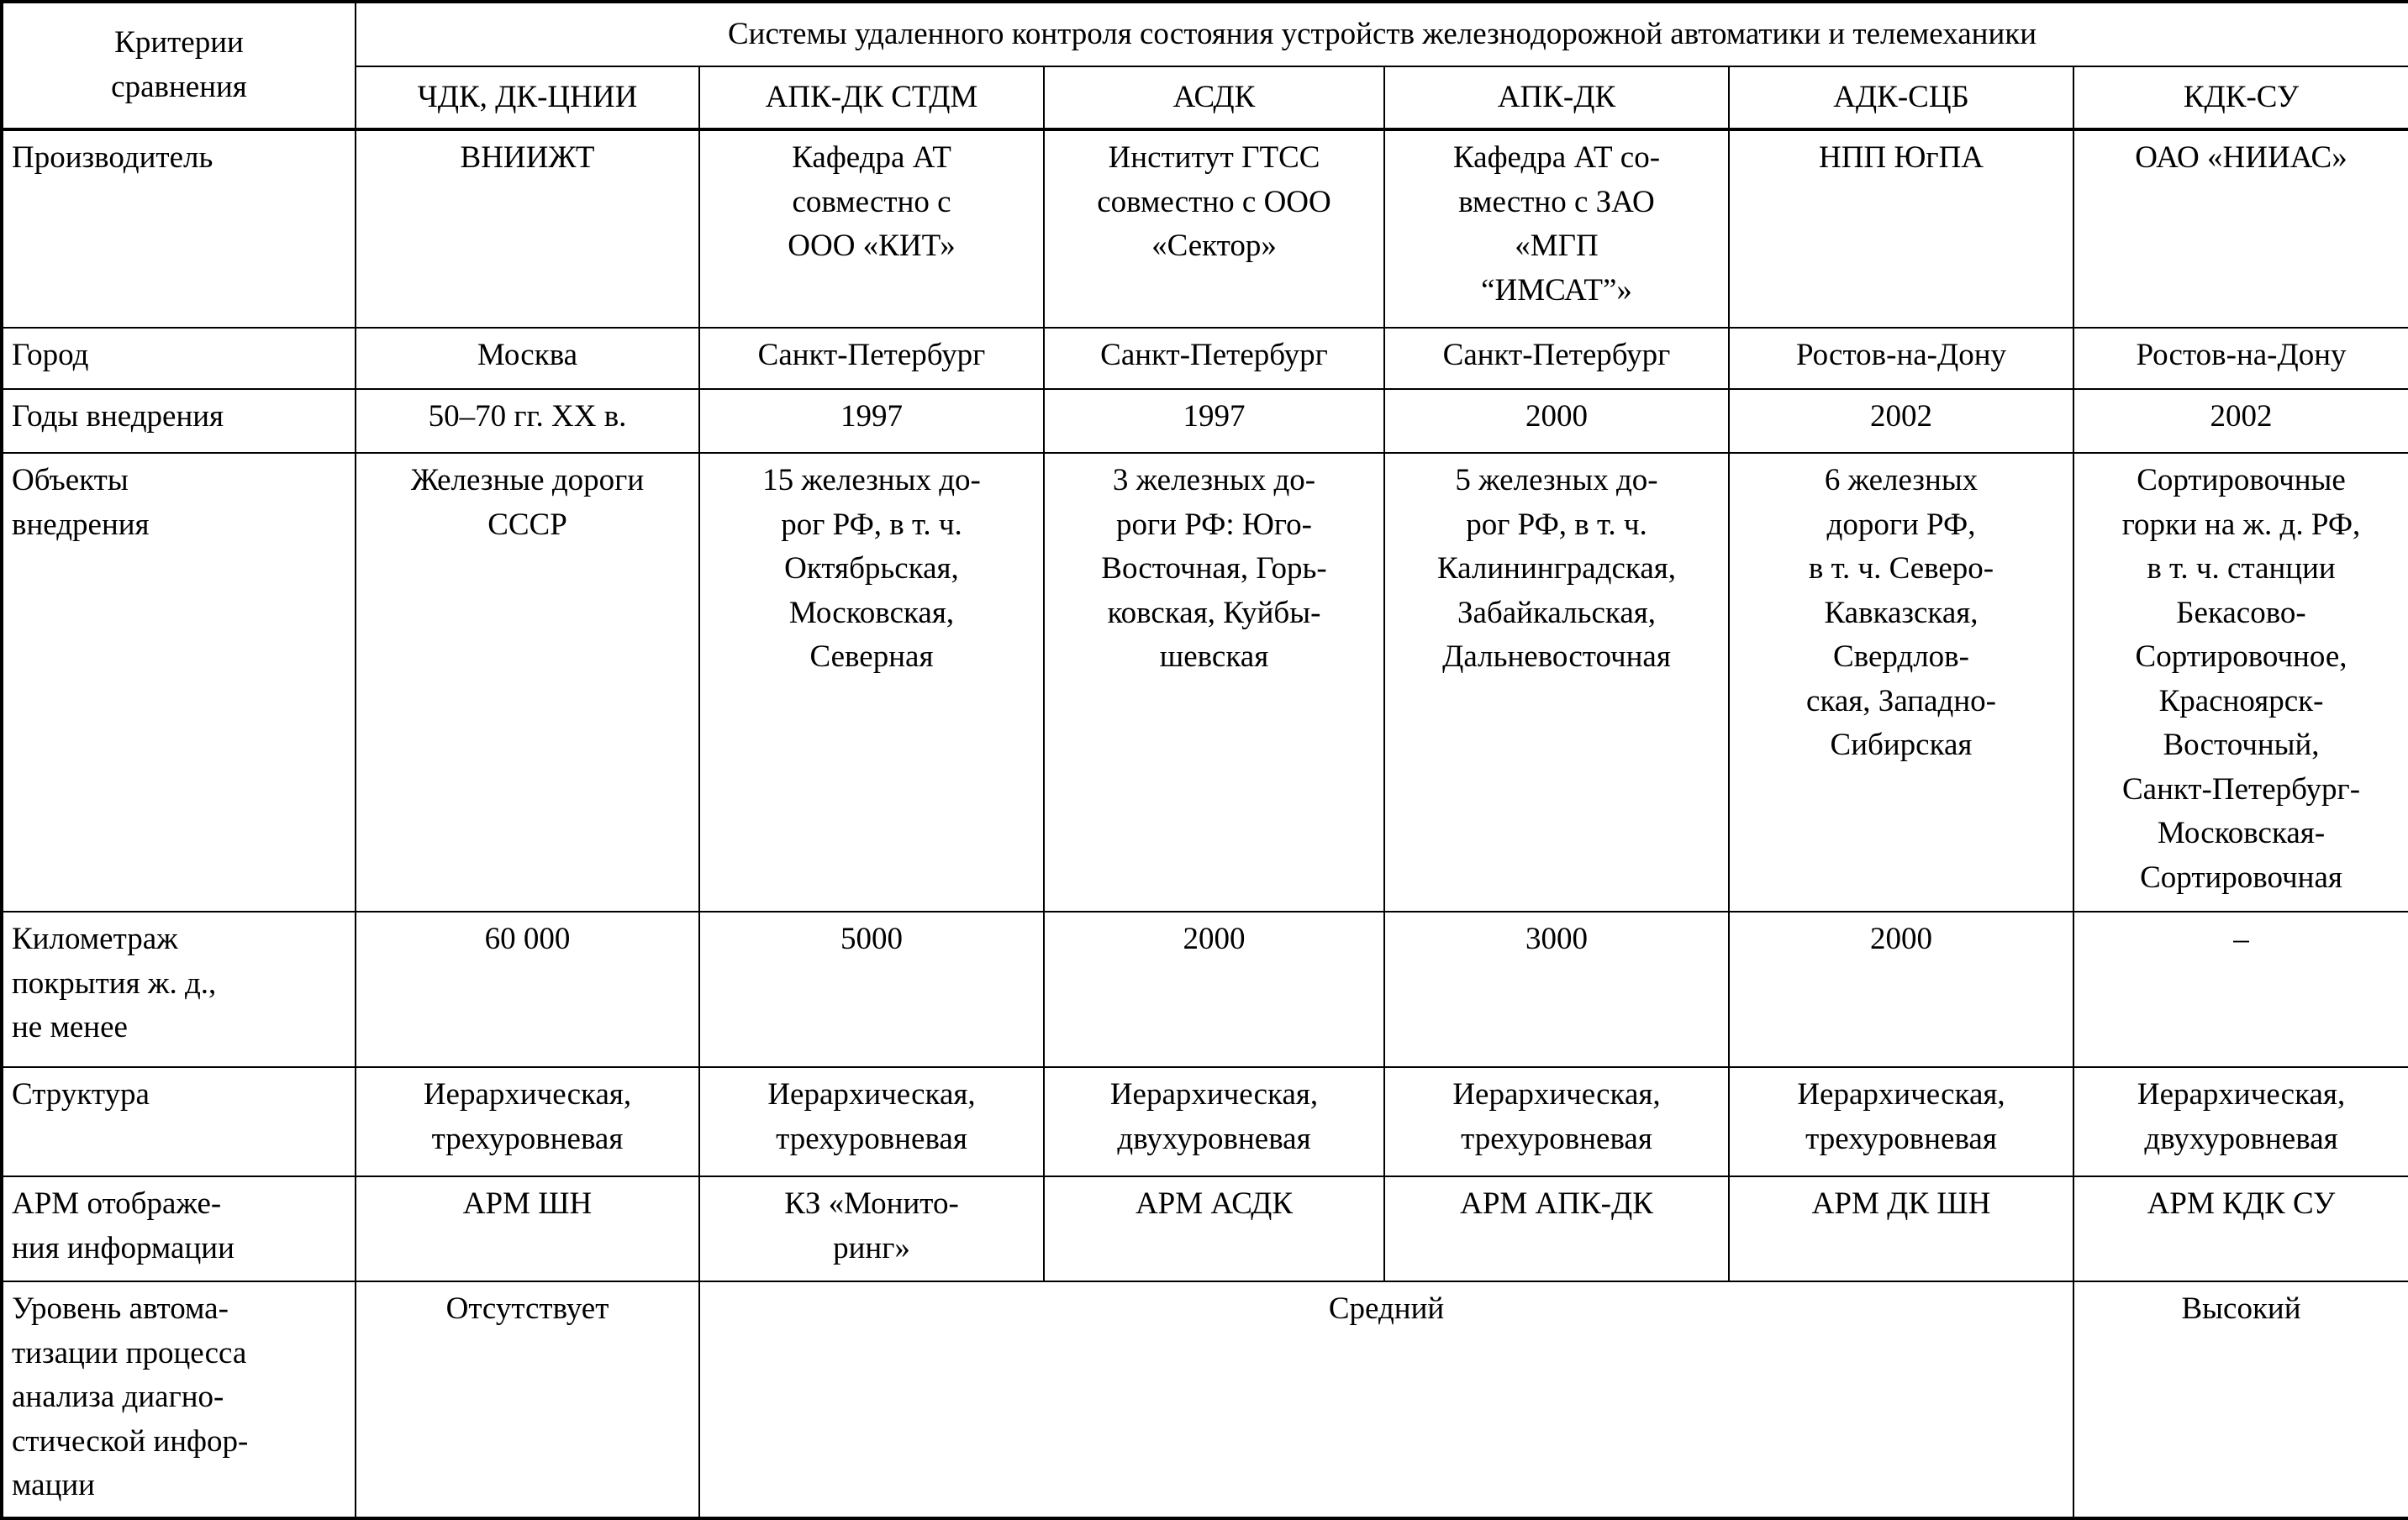 The height and width of the screenshot is (1520, 2408). Describe the element at coordinates (527, 421) in the screenshot. I see `data-cell: 50–70 гг. XX в.` at that location.